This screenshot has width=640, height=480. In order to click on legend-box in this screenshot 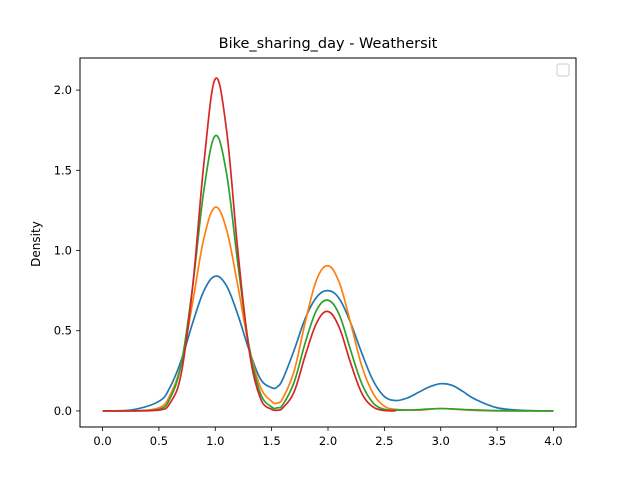, I will do `click(563, 70)`.